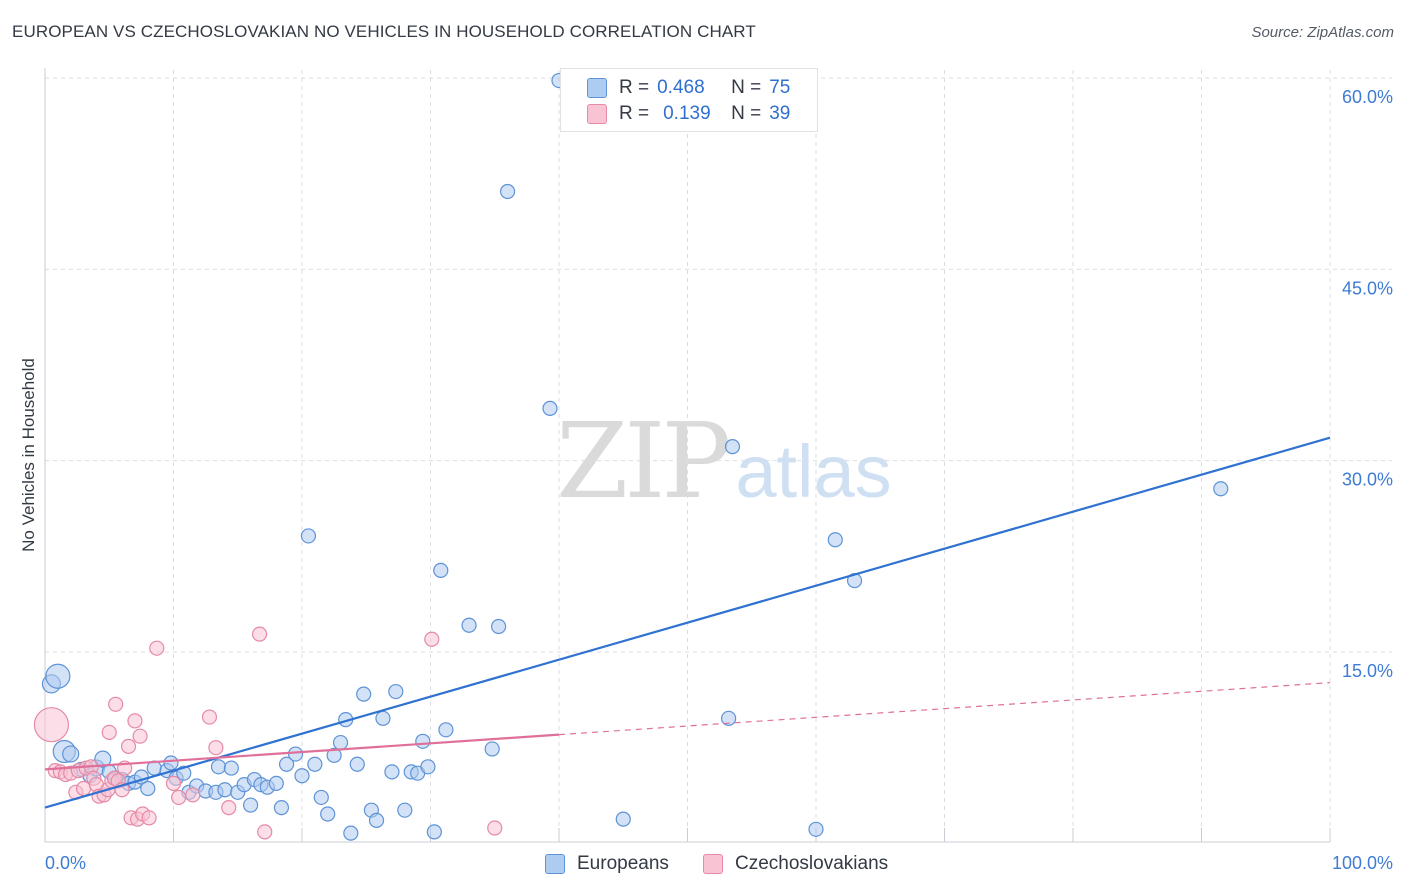 Image resolution: width=1406 pixels, height=892 pixels. What do you see at coordinates (1367, 97) in the screenshot?
I see `y-tick-label: 60.0%` at bounding box center [1367, 97].